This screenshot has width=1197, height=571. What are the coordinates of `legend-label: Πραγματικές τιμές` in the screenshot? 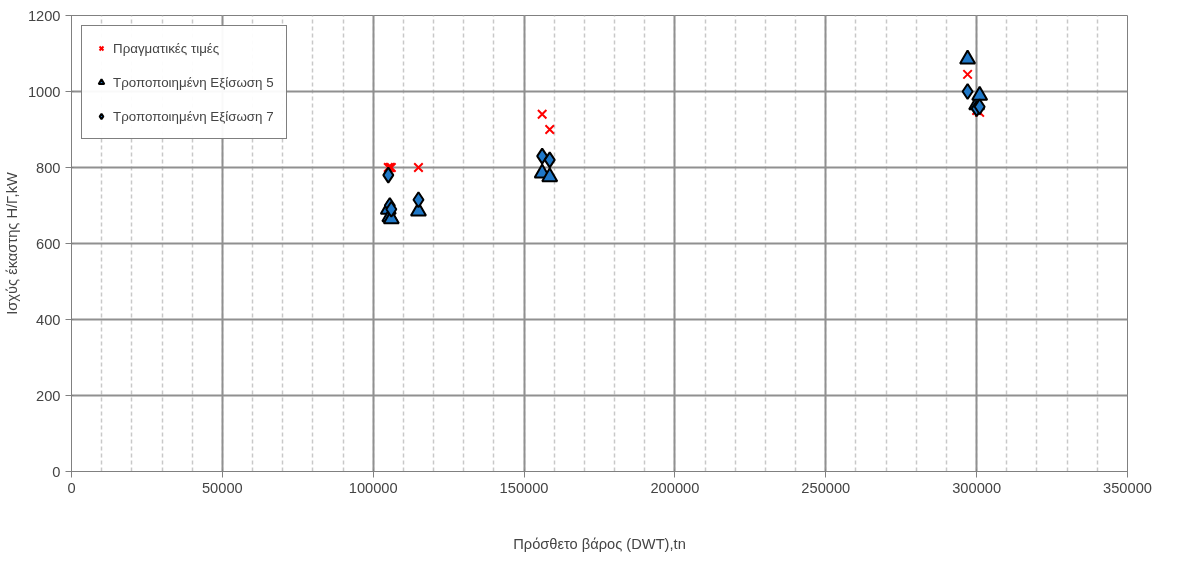 It's located at (166, 48).